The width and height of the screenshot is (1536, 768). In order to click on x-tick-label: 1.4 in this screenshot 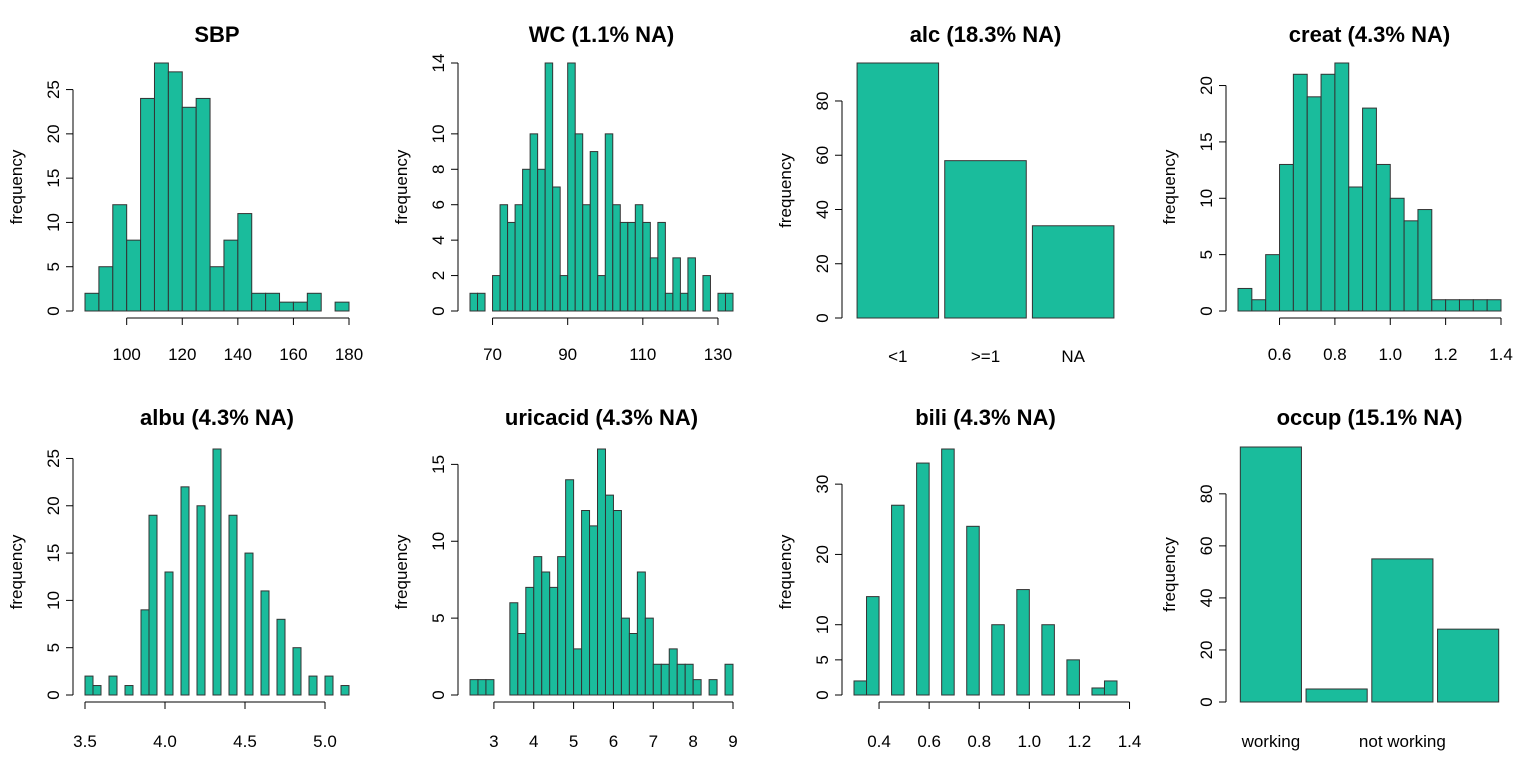, I will do `click(1501, 354)`.